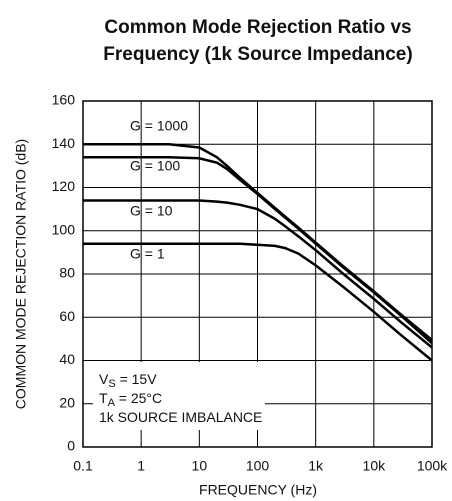  What do you see at coordinates (257, 27) in the screenshot?
I see `chart-title: Common Mode Rejection Ratio vs` at bounding box center [257, 27].